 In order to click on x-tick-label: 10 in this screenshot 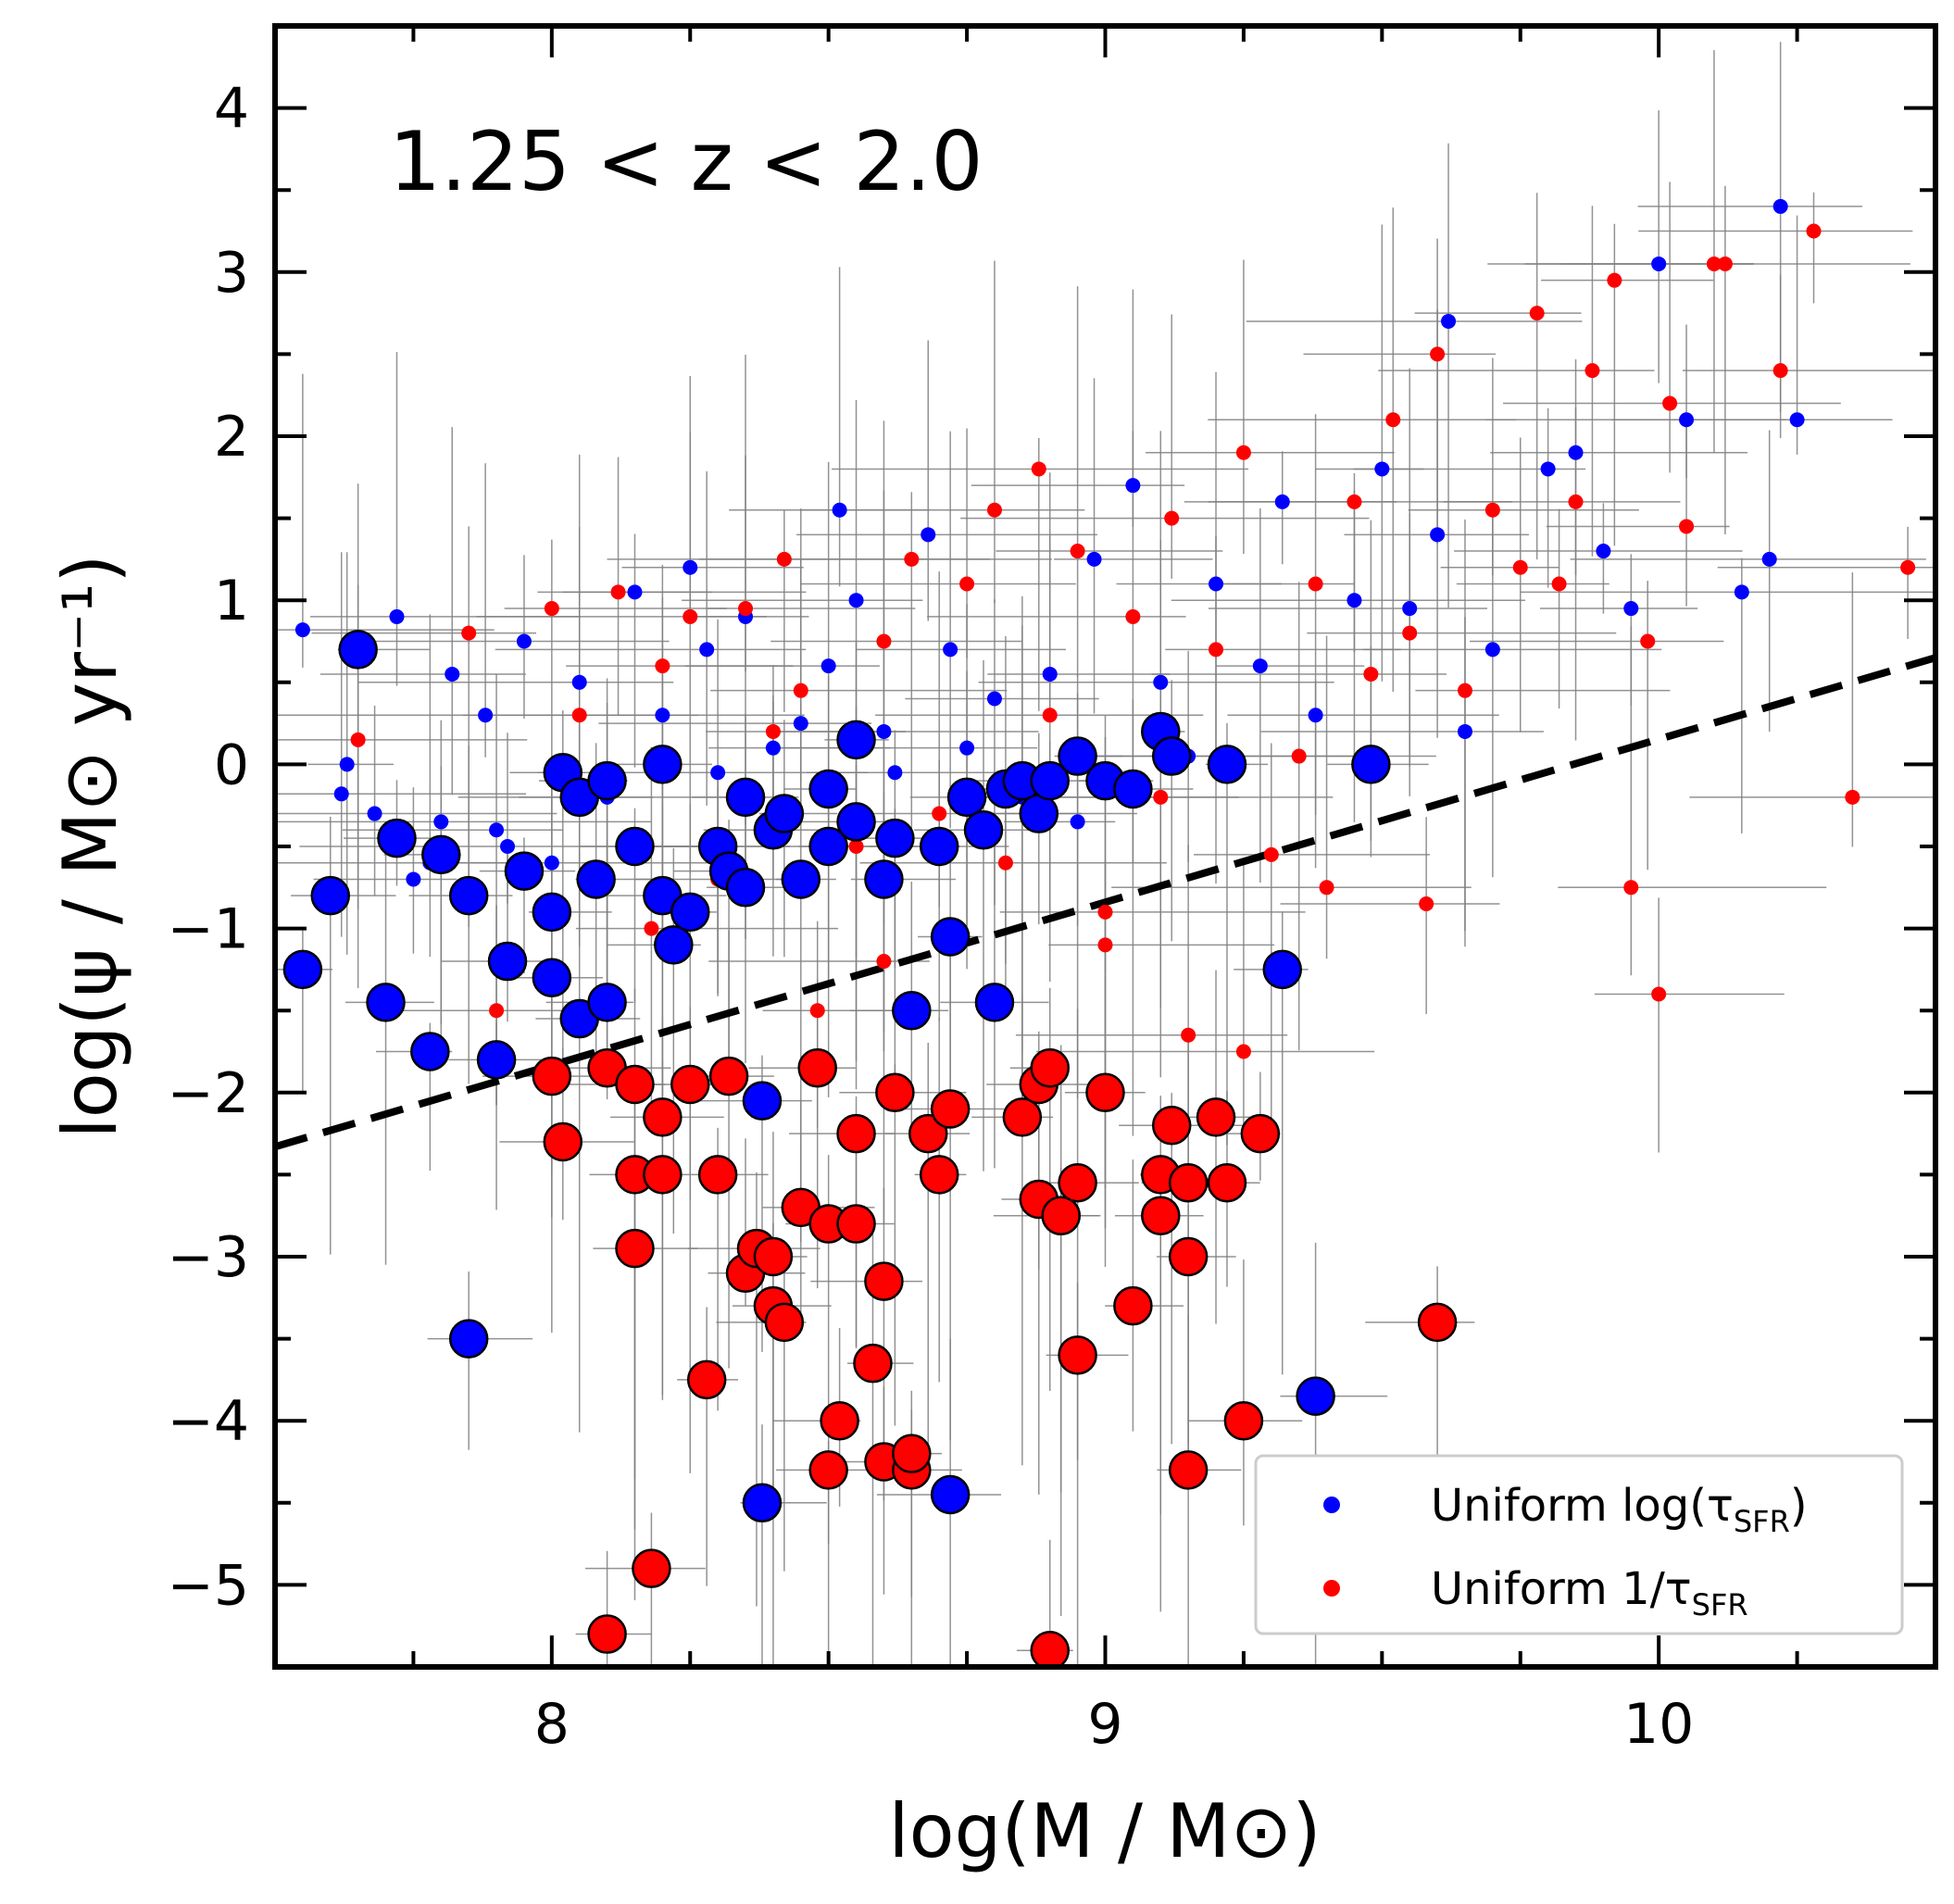, I will do `click(1658, 1724)`.